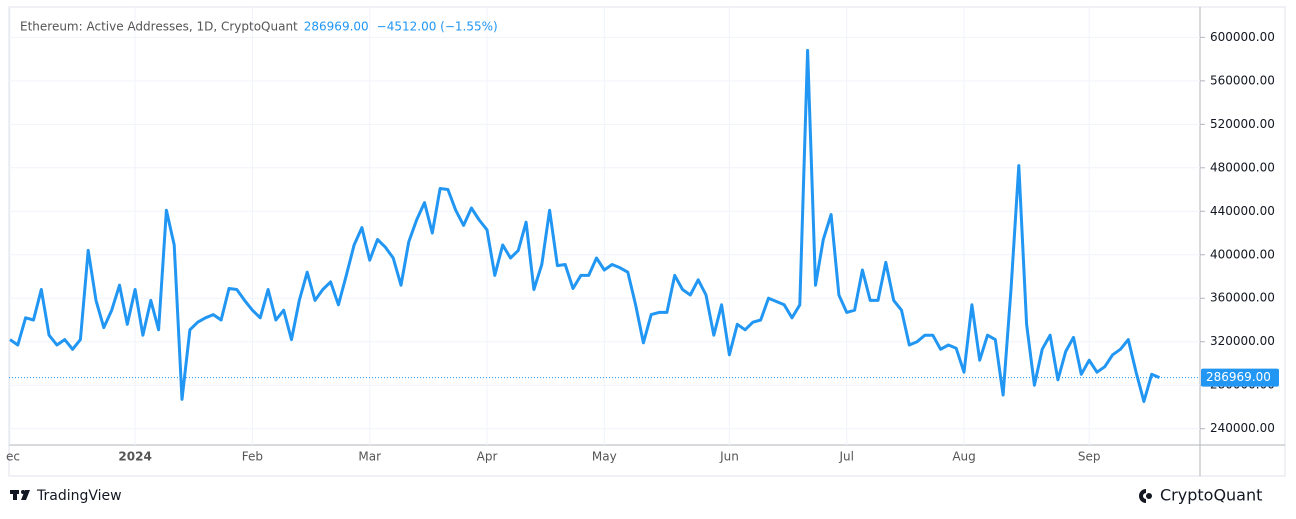 The width and height of the screenshot is (1296, 519). What do you see at coordinates (134, 457) in the screenshot?
I see `x-tick-label: 2024` at bounding box center [134, 457].